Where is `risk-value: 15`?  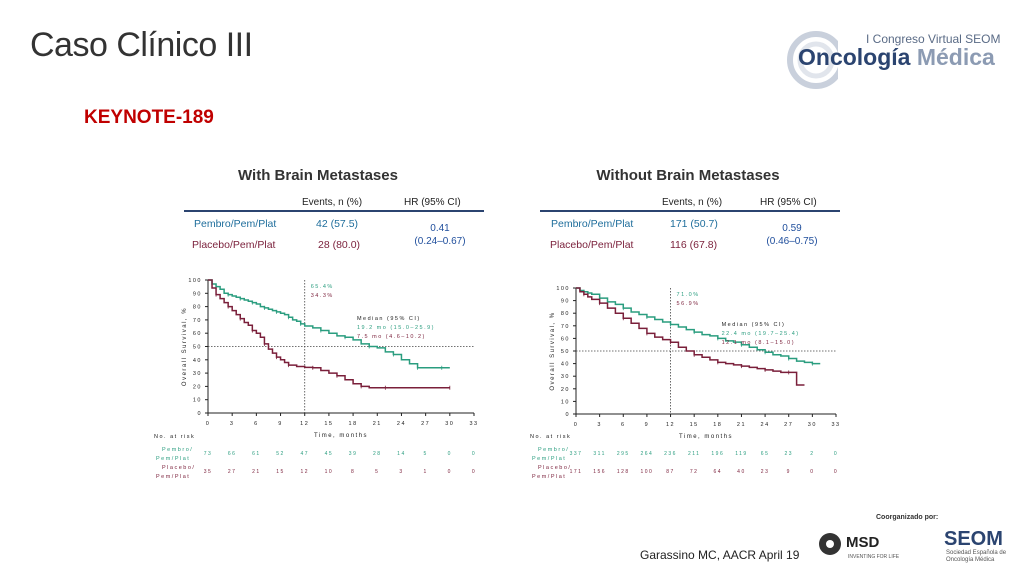 risk-value: 15 is located at coordinates (280, 472).